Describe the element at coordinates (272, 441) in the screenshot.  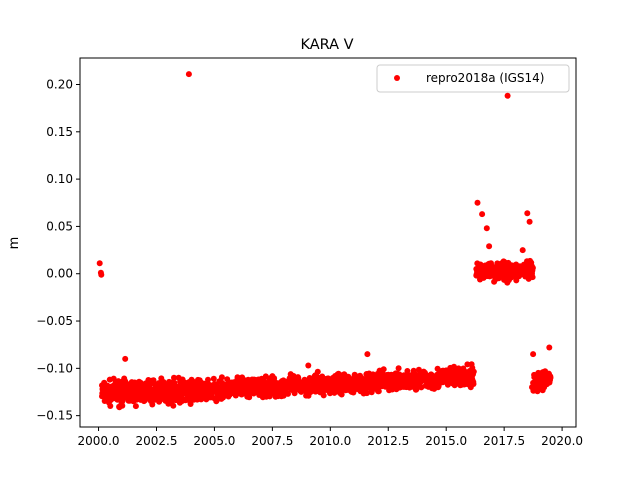
I see `x-tick-label: 2007.5` at that location.